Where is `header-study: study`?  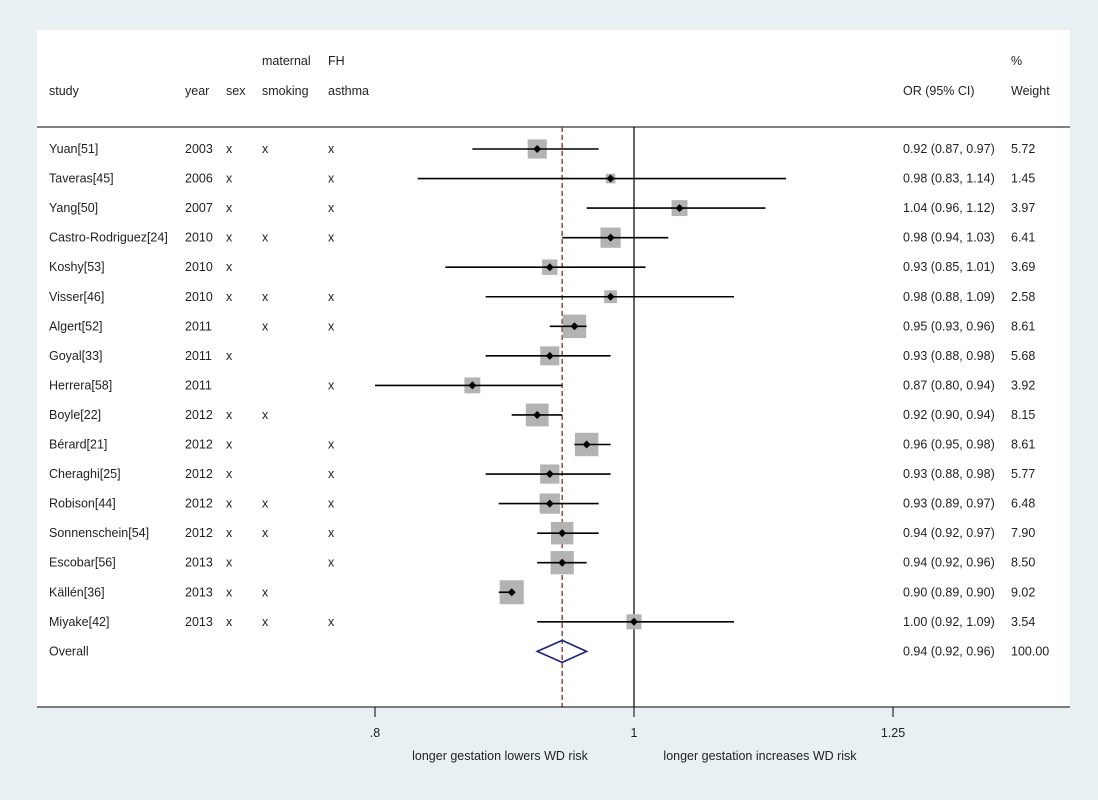 header-study: study is located at coordinates (64, 91).